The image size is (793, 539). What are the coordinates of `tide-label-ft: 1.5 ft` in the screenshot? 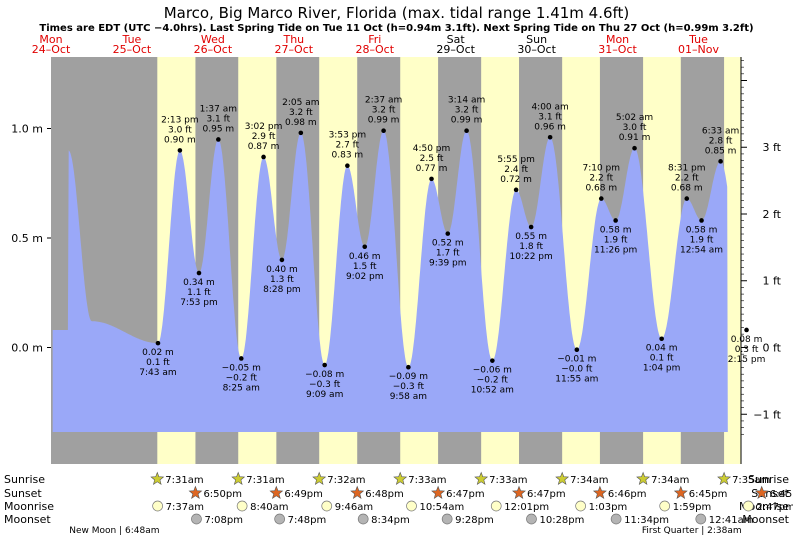 It's located at (365, 267).